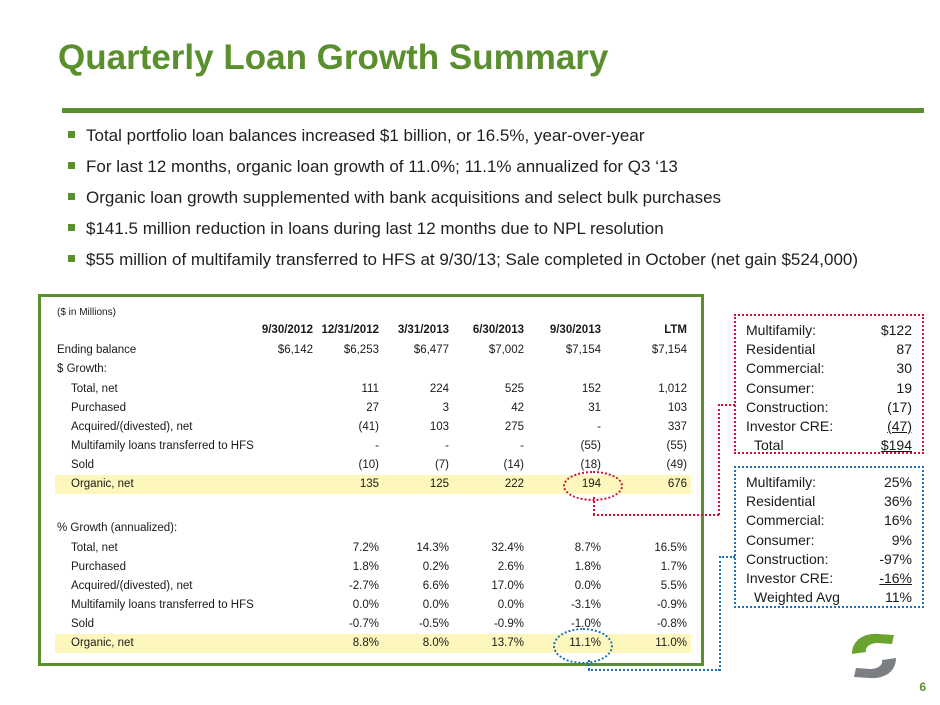 The height and width of the screenshot is (705, 940). I want to click on table-row: Total, net 111 224 525 152 1,012, so click(371, 389).